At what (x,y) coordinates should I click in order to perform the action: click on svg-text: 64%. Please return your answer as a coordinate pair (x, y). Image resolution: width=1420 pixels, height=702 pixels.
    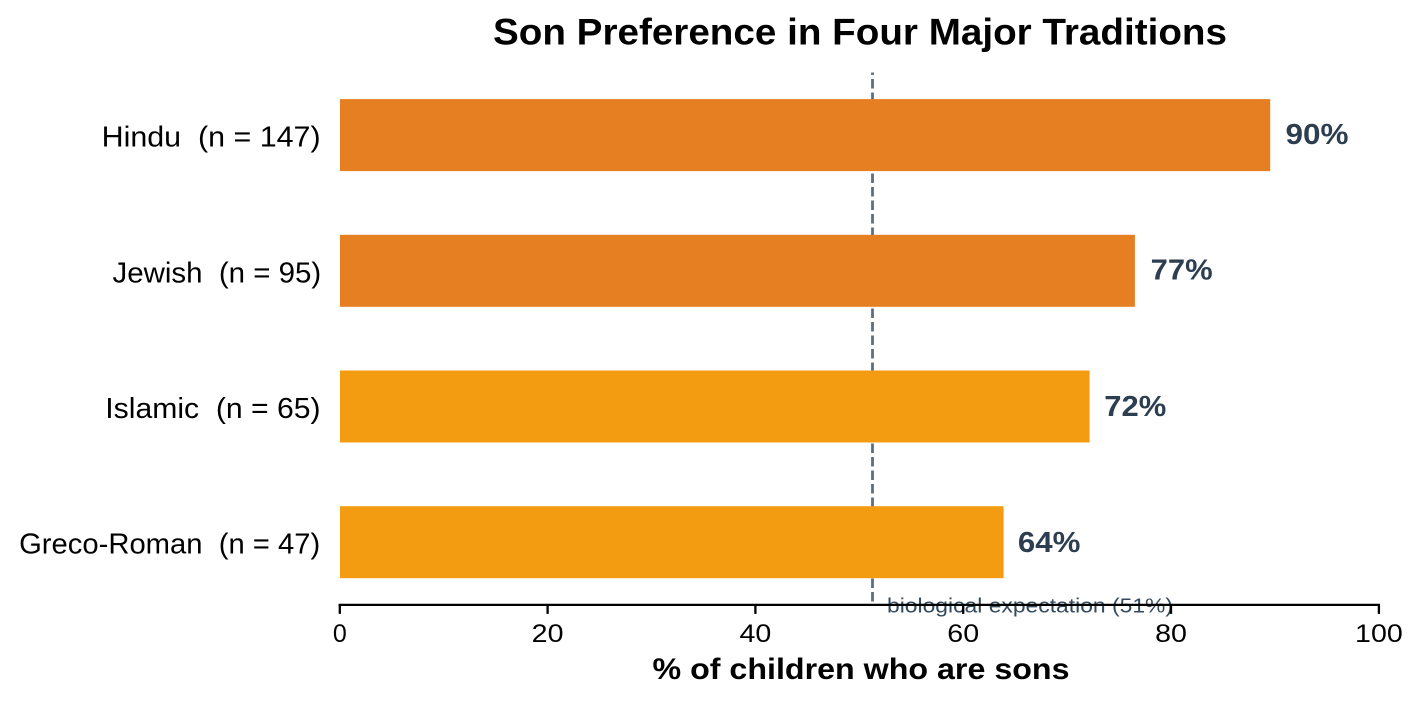
    Looking at the image, I should click on (1049, 543).